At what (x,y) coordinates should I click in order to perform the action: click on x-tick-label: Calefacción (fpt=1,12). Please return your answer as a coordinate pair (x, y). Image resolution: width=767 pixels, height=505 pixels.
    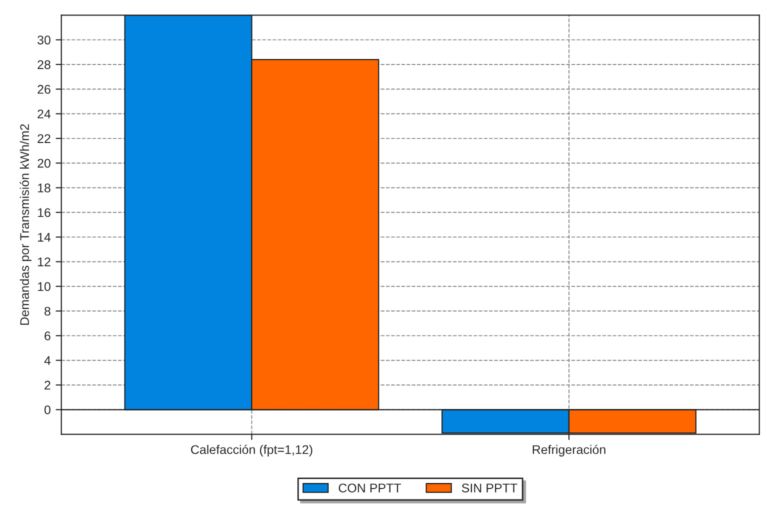
    Looking at the image, I should click on (251, 450).